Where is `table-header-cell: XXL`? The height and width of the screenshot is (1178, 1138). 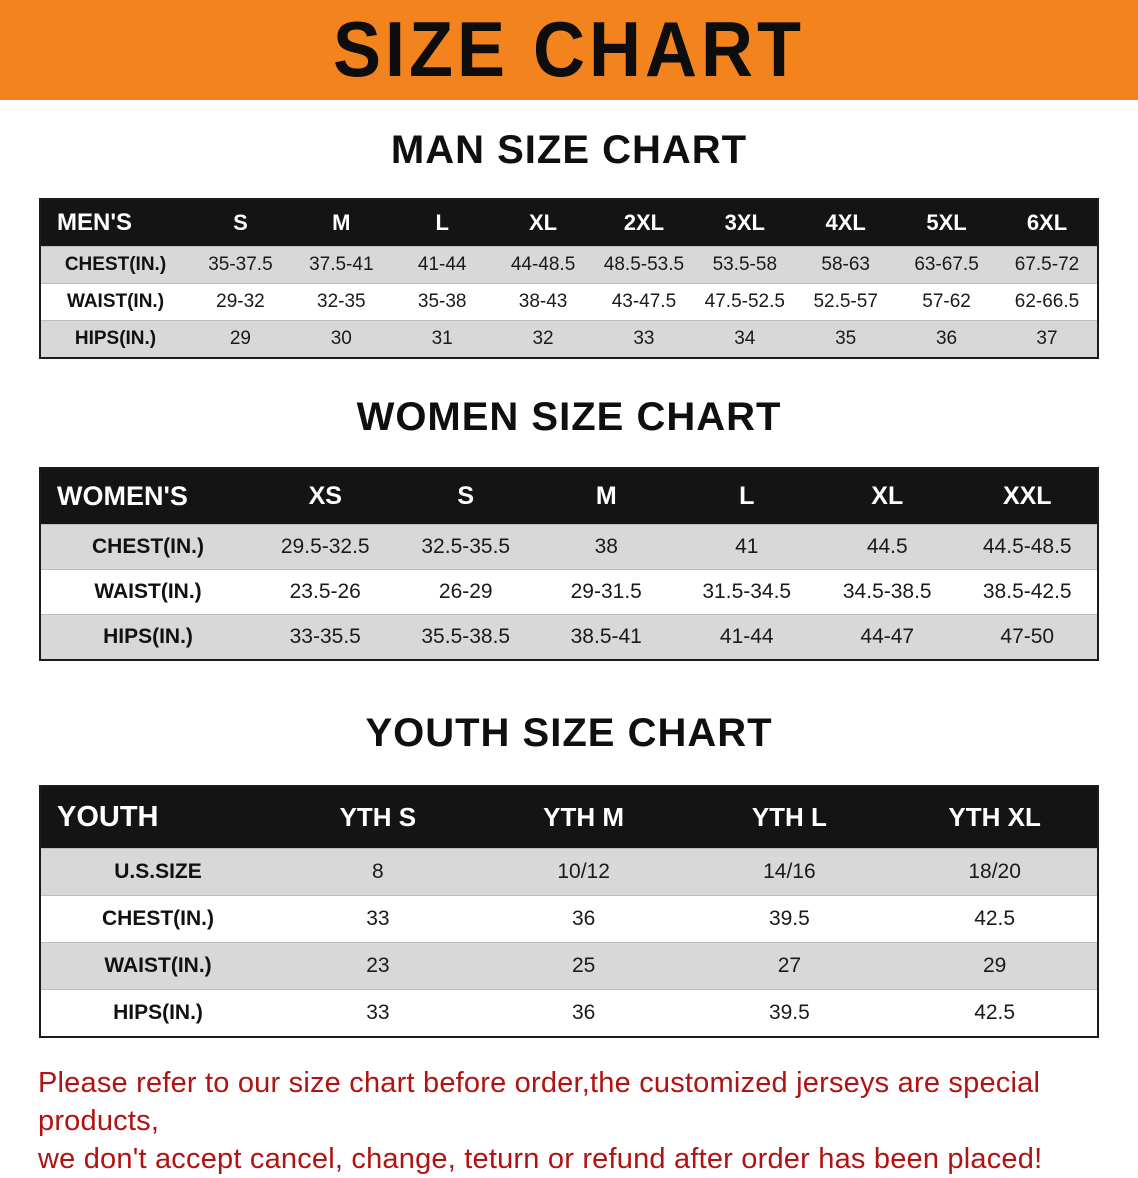
table-header-cell: XXL is located at coordinates (1027, 496).